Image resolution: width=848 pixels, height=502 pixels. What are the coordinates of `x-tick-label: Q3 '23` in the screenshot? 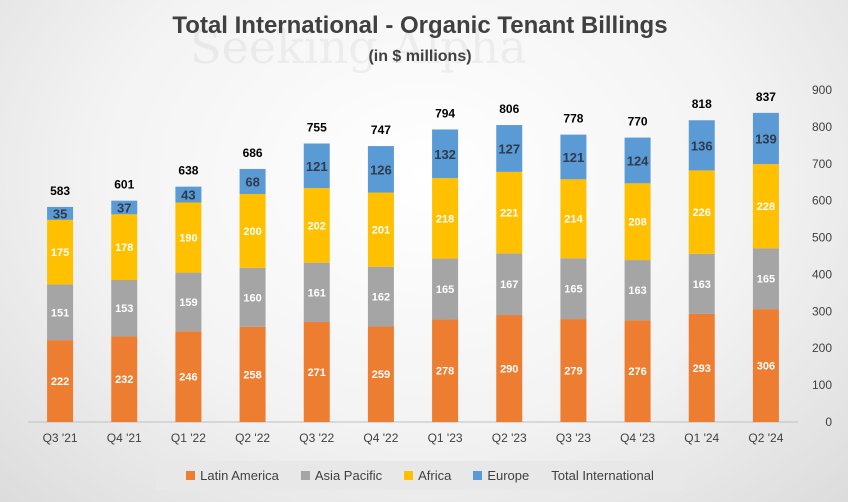 It's located at (573, 438).